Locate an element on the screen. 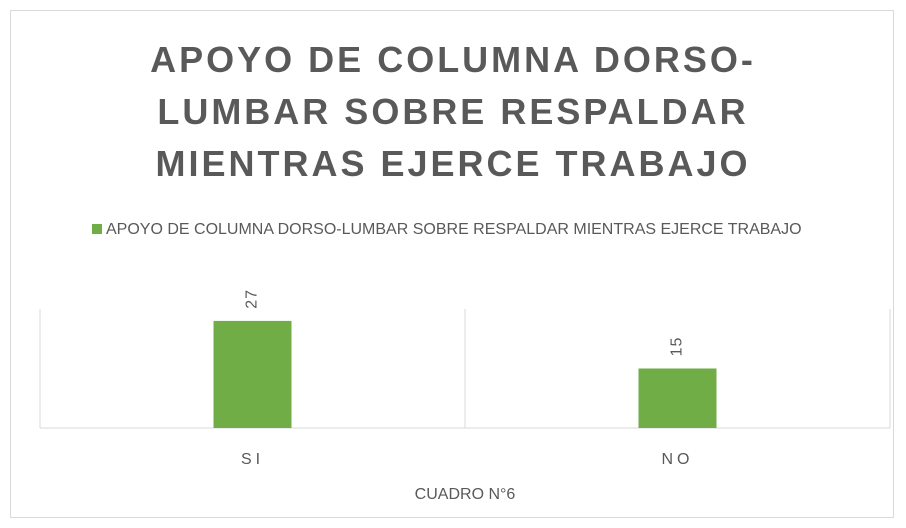  data-label: 15 is located at coordinates (677, 347).